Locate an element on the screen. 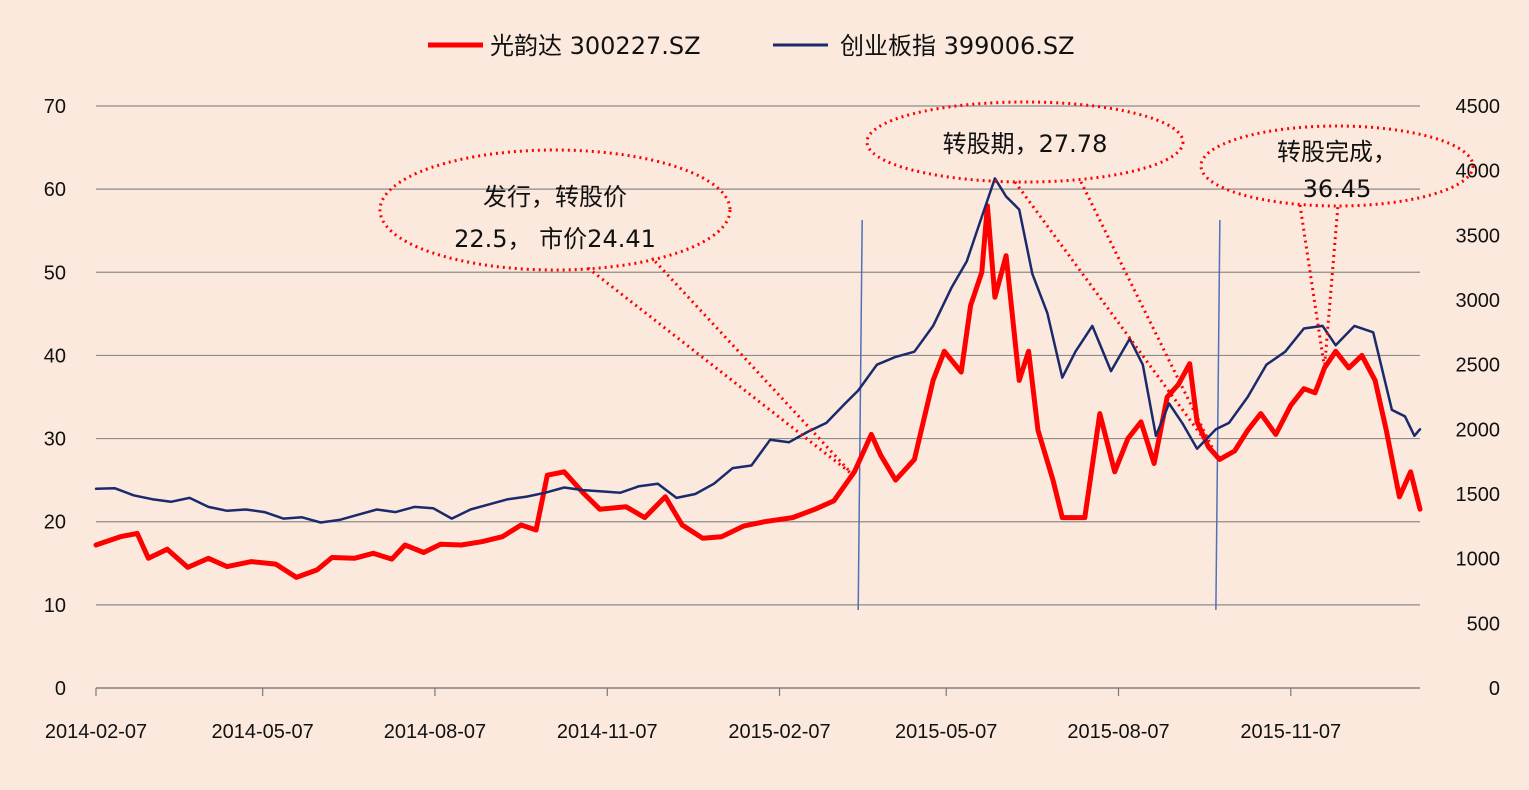  x-tick-label: 2015-02-07 is located at coordinates (779, 732).